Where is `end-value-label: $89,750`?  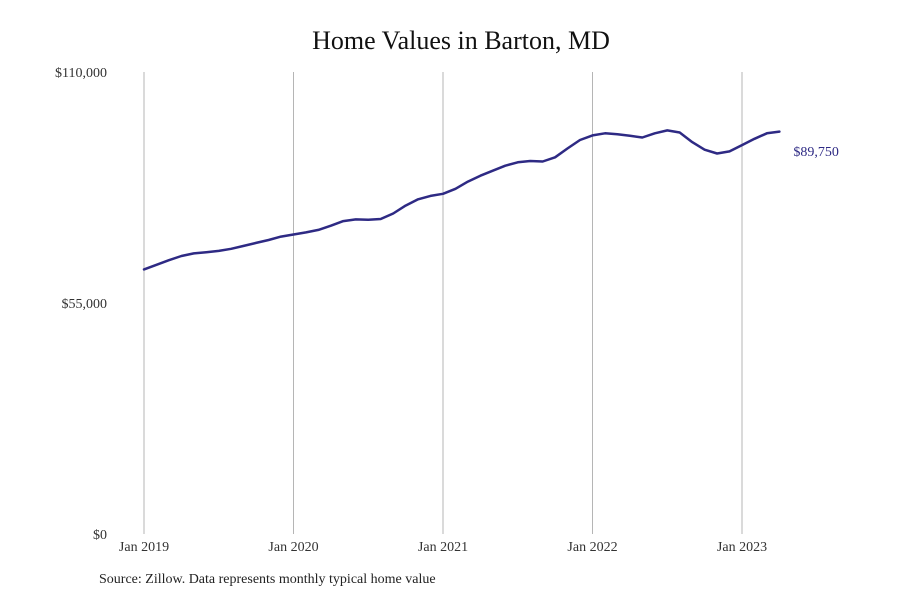
end-value-label: $89,750 is located at coordinates (816, 152).